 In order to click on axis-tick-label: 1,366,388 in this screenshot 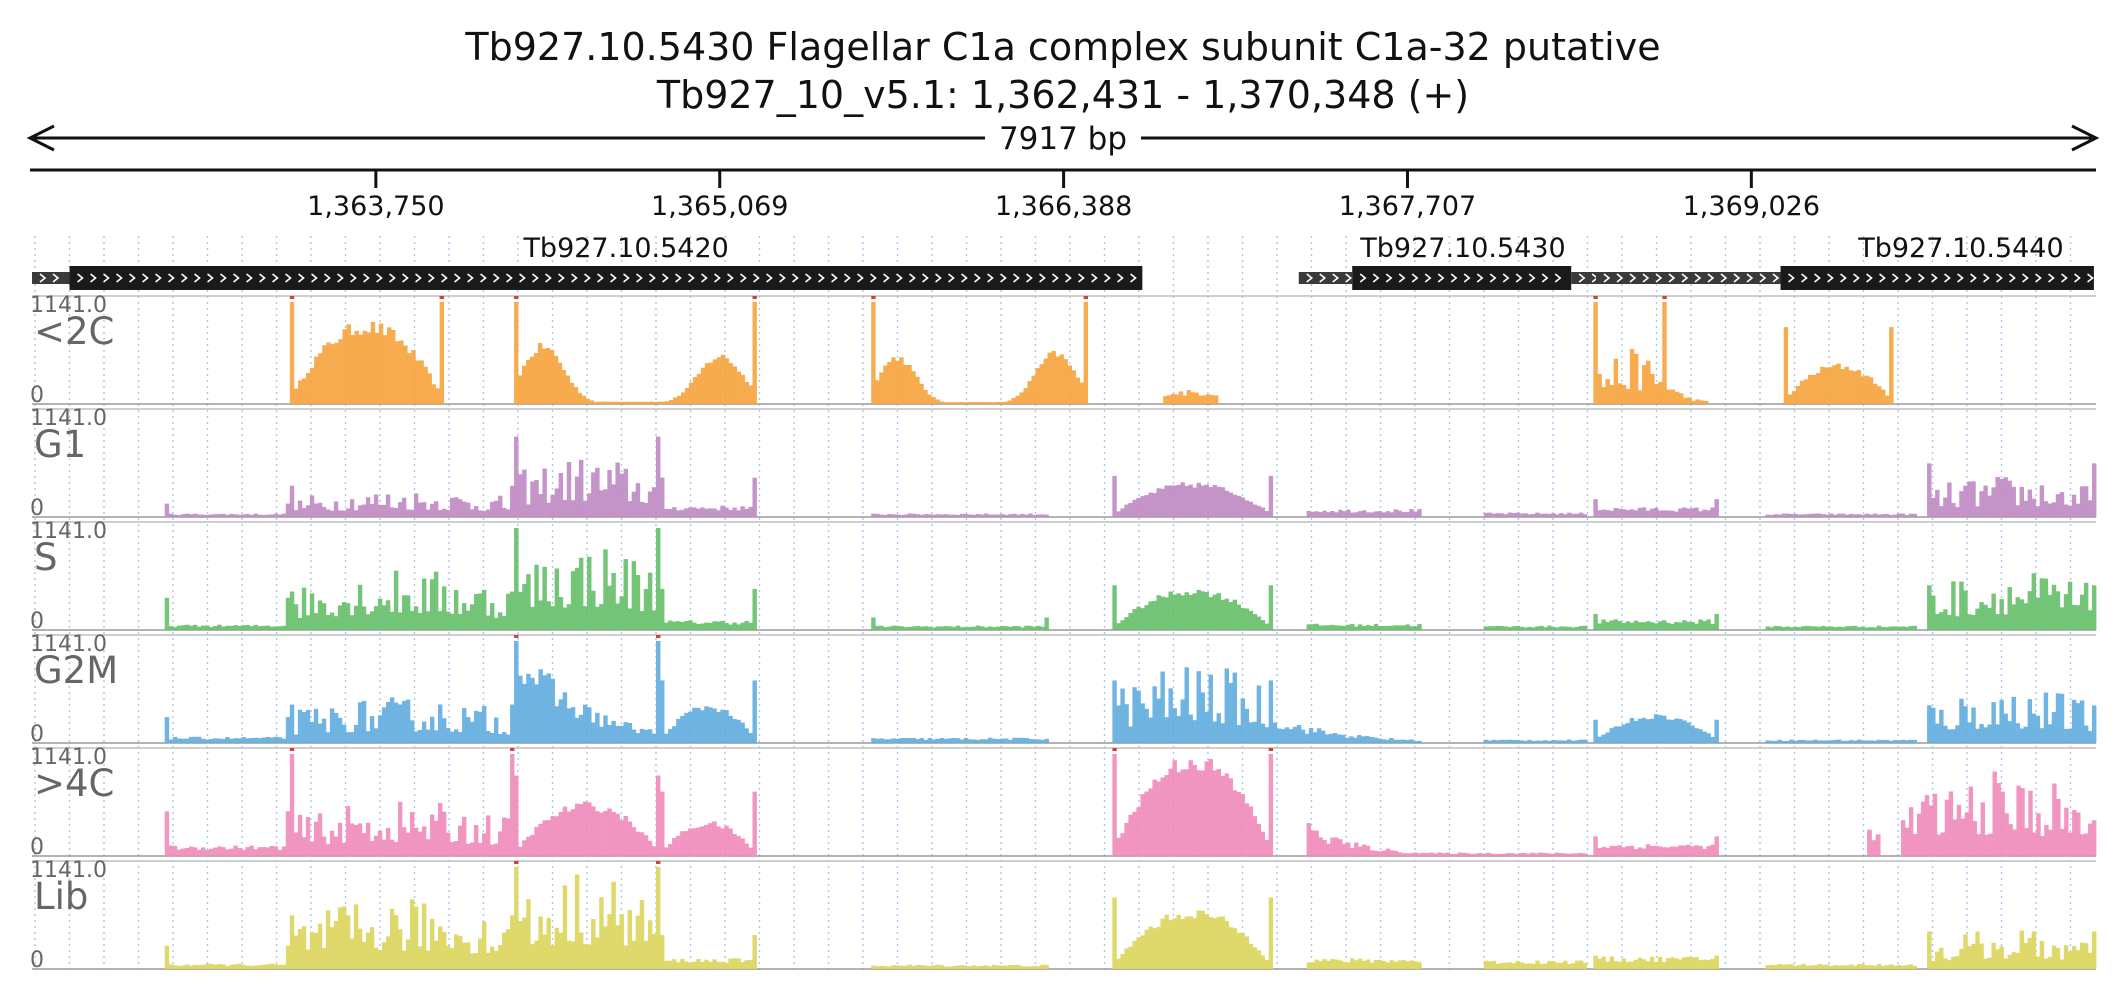, I will do `click(1063, 206)`.